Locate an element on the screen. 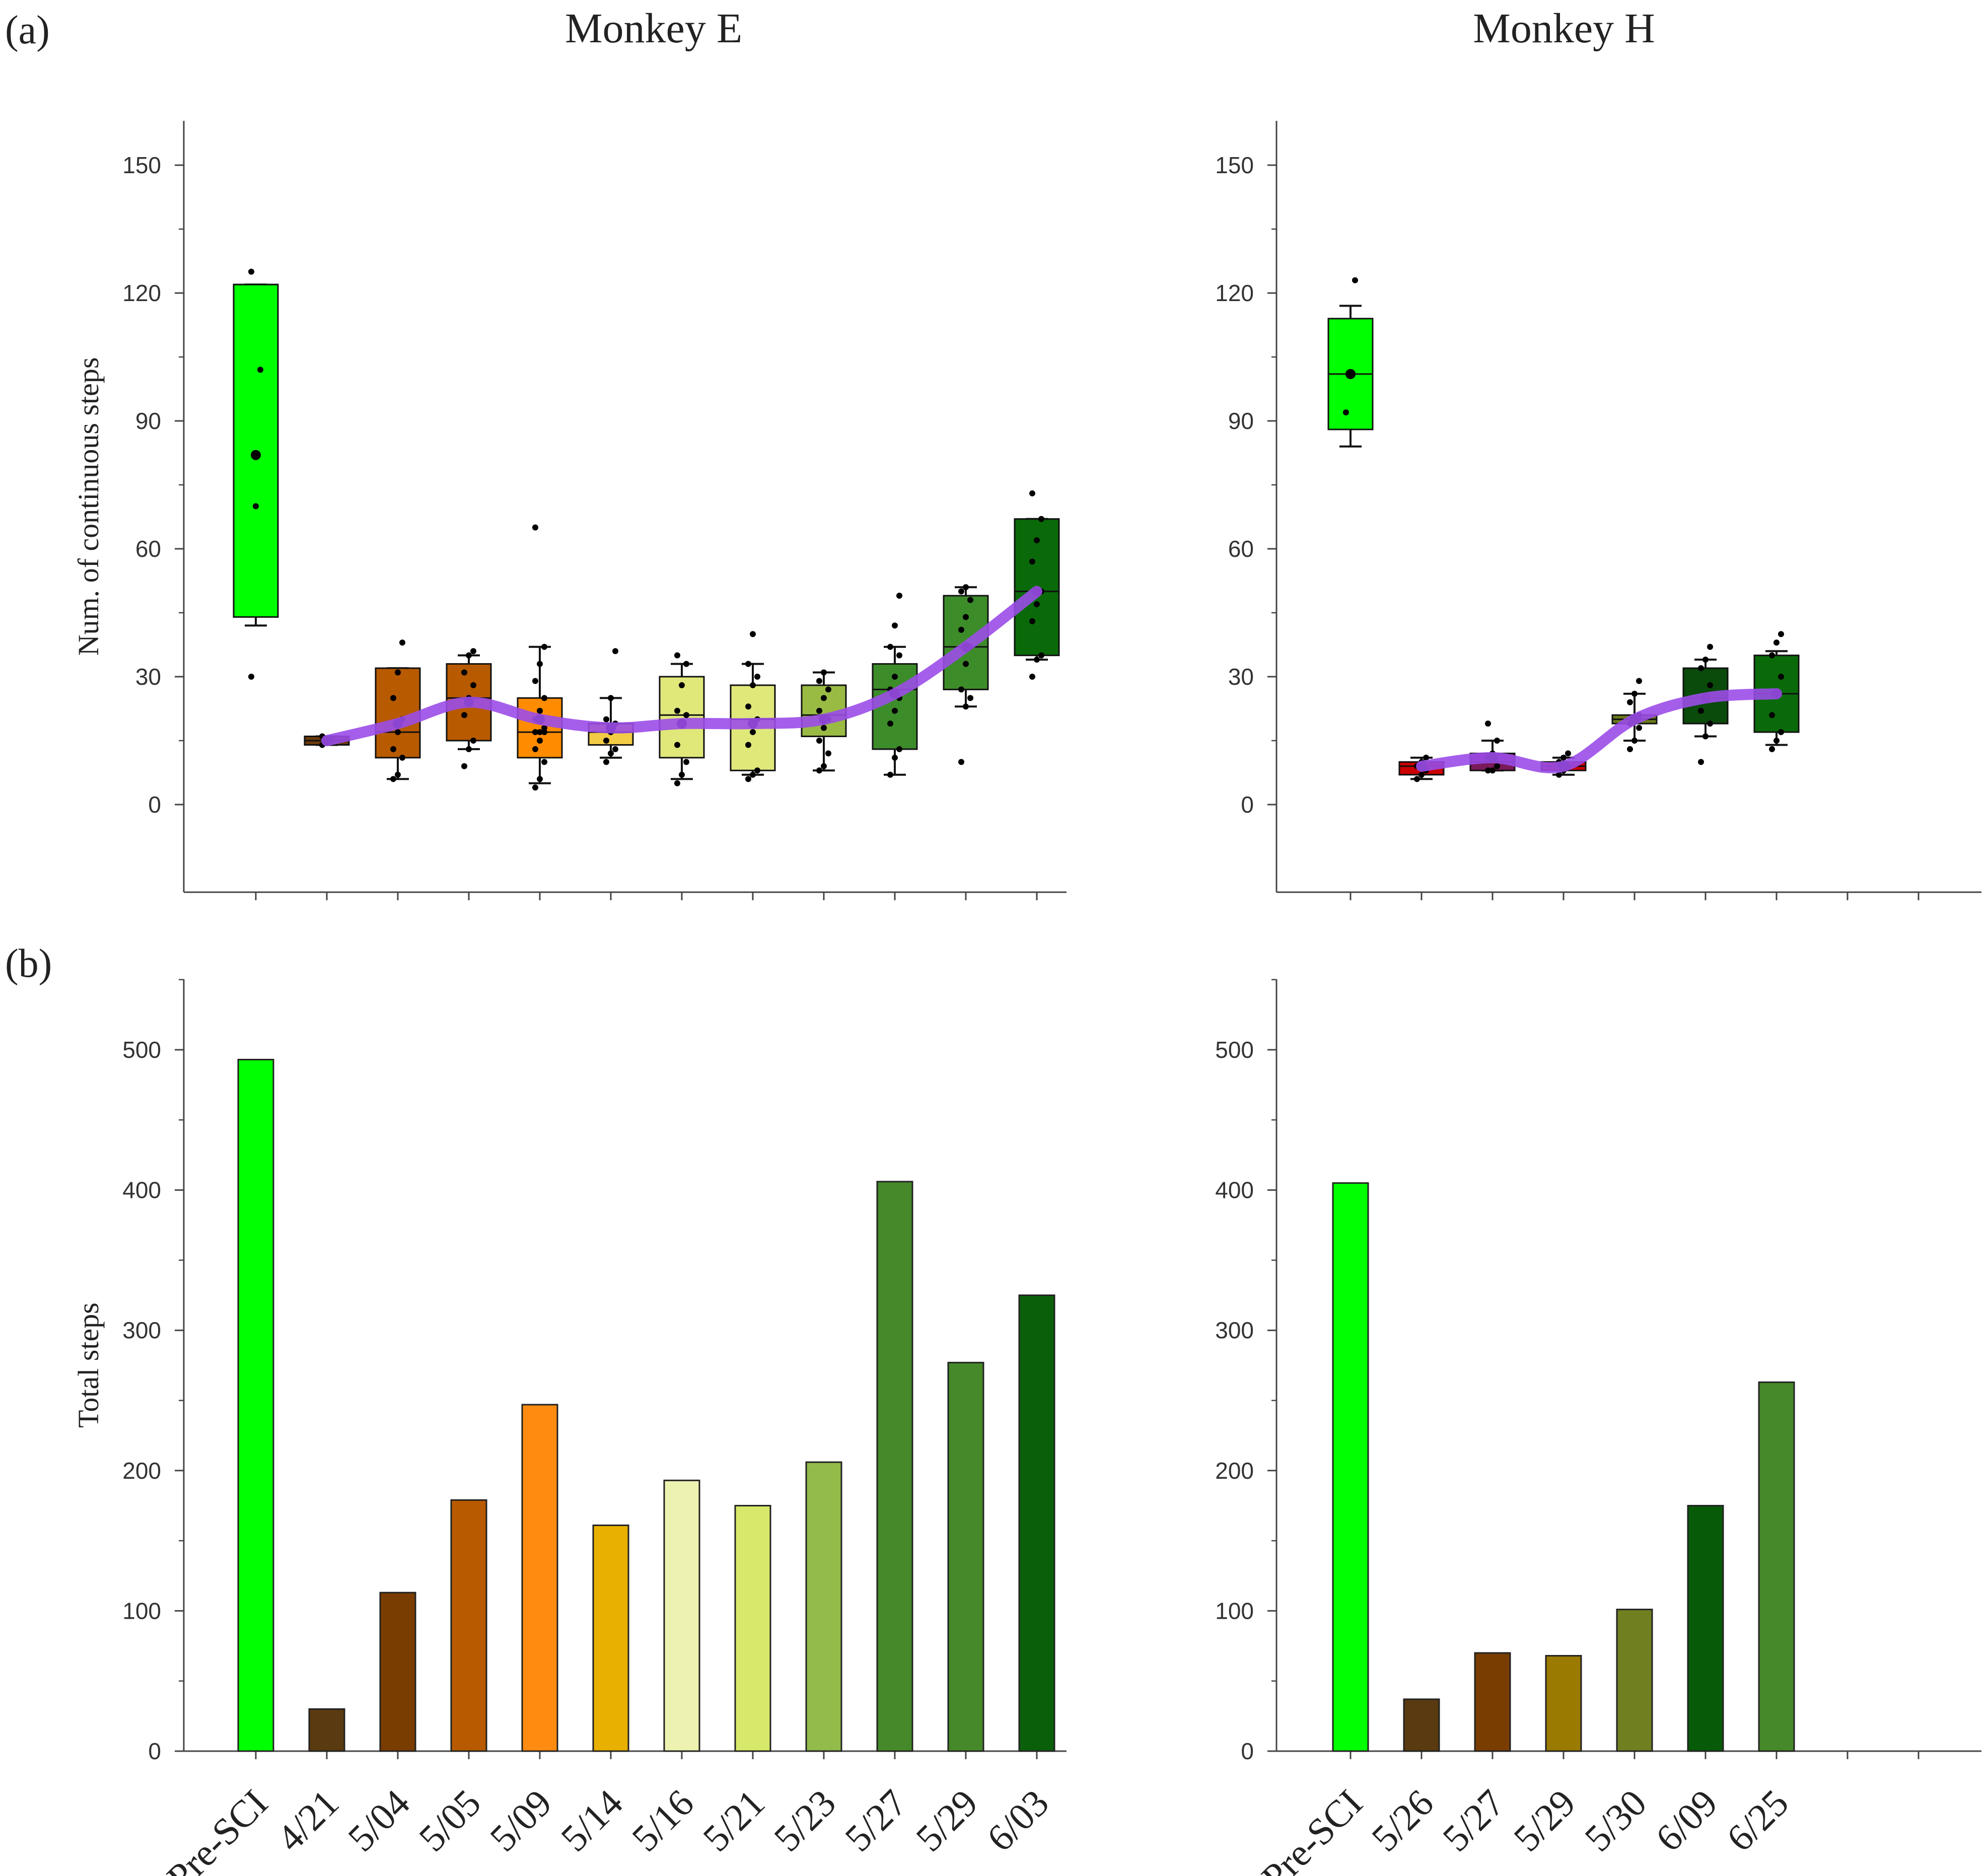 This screenshot has width=1988, height=1876. box-Pre-SCI is located at coordinates (256, 474).